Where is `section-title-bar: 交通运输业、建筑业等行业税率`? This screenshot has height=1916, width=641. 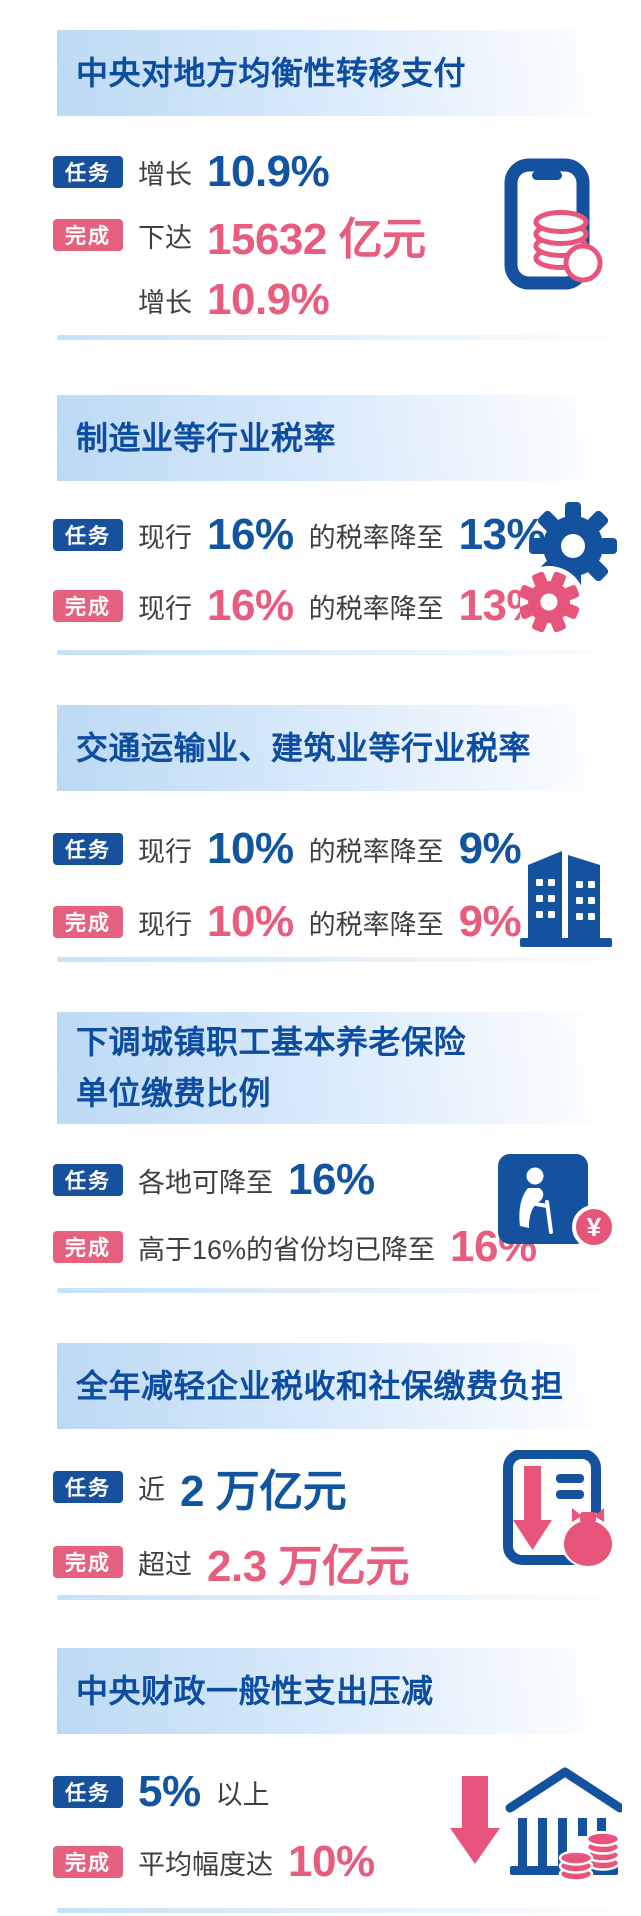
section-title-bar: 交通运输业、建筑业等行业税率 is located at coordinates (349, 748).